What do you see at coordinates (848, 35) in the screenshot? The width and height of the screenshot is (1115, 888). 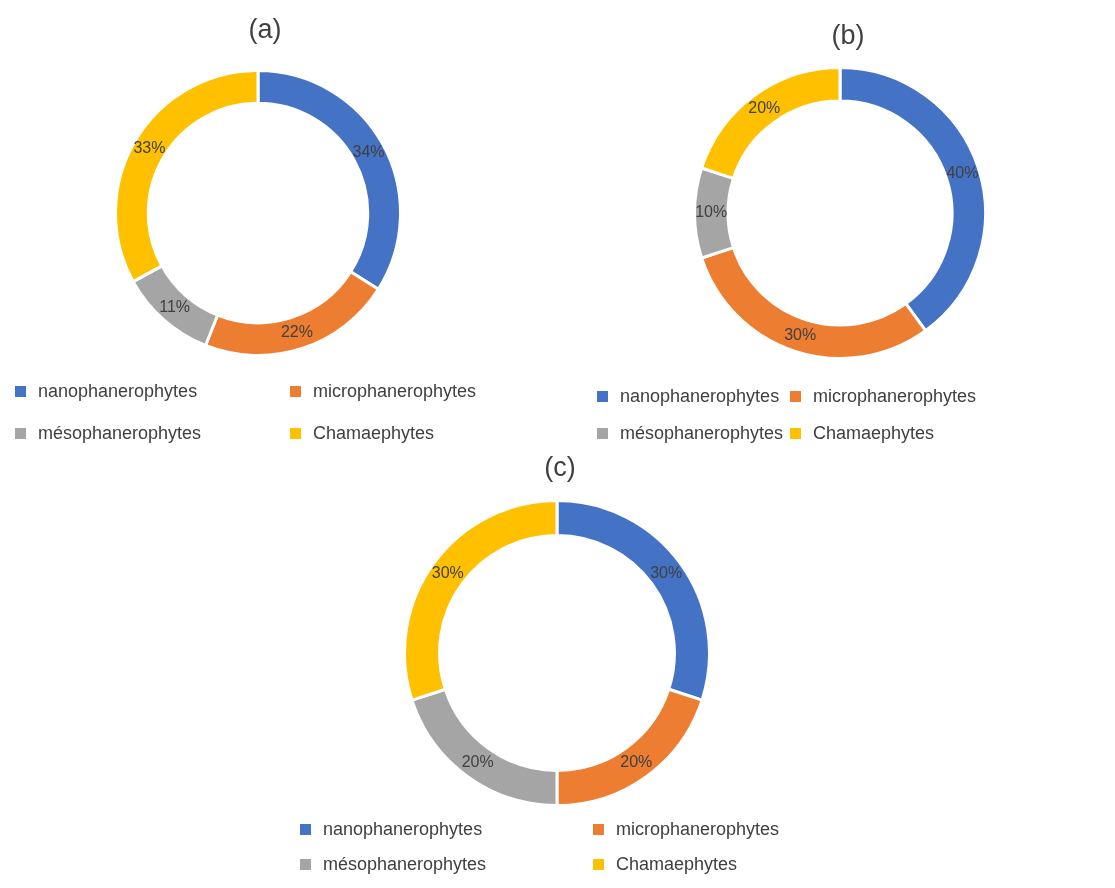 I see `chart-title: (b)` at bounding box center [848, 35].